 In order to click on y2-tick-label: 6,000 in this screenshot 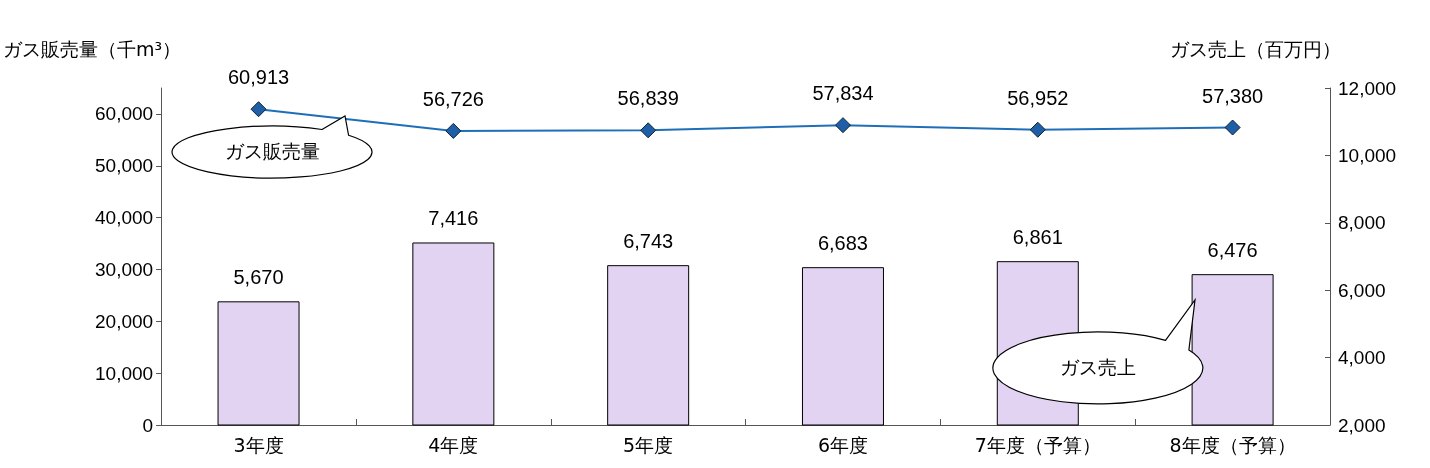, I will do `click(1362, 290)`.